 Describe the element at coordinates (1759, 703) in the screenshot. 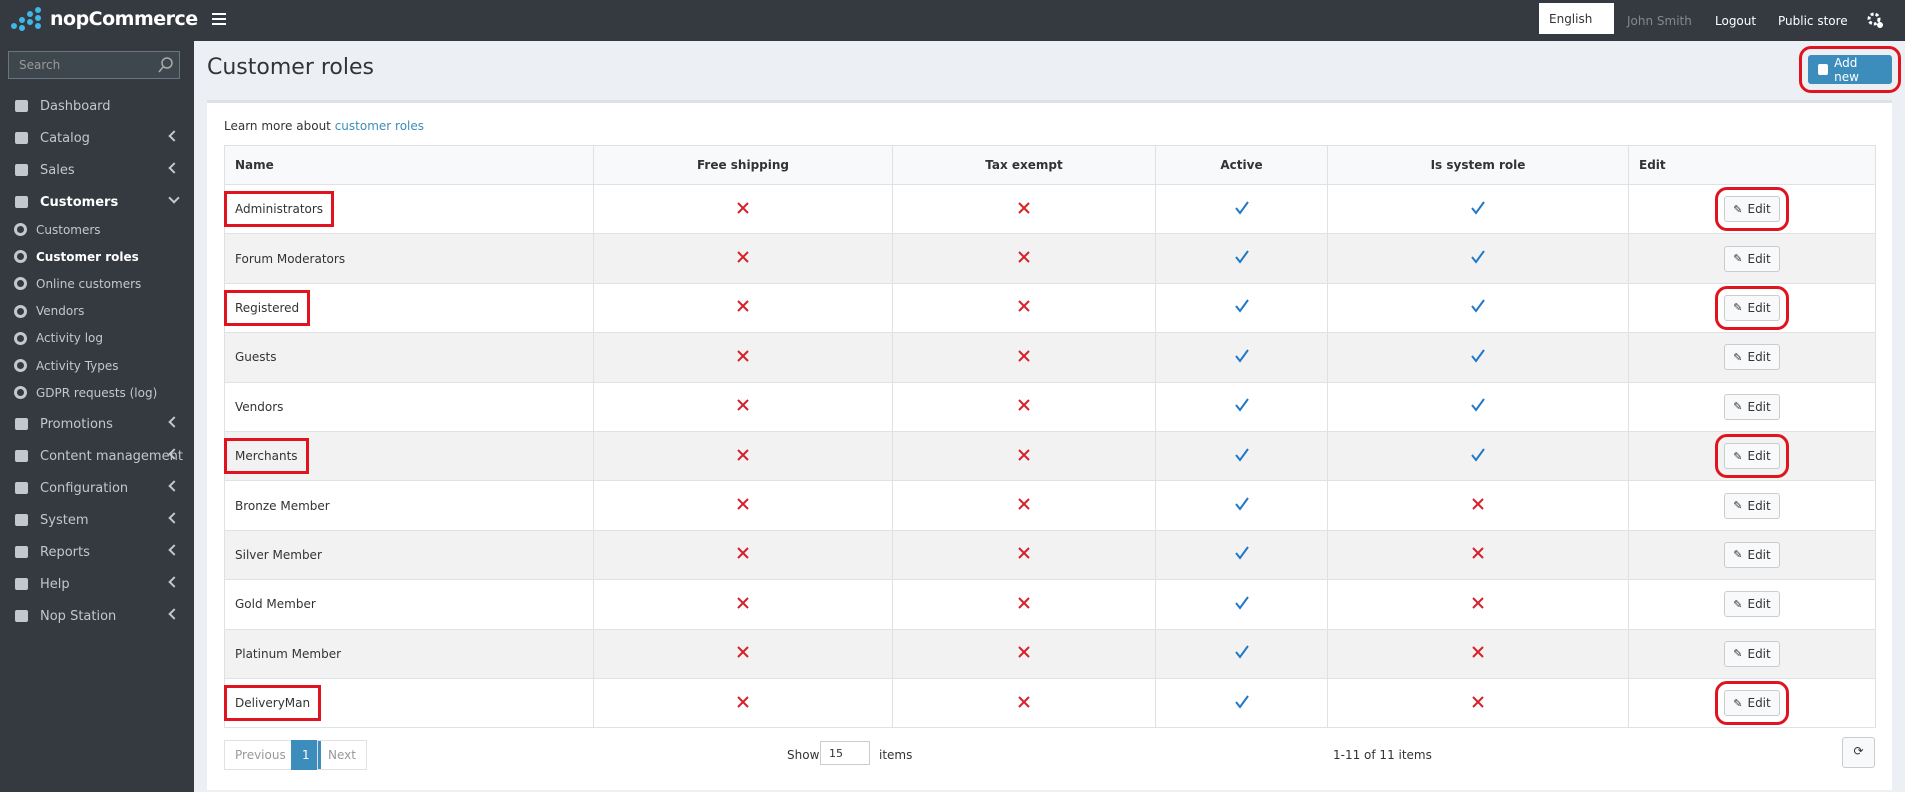

I see `edit-label: Edit` at that location.